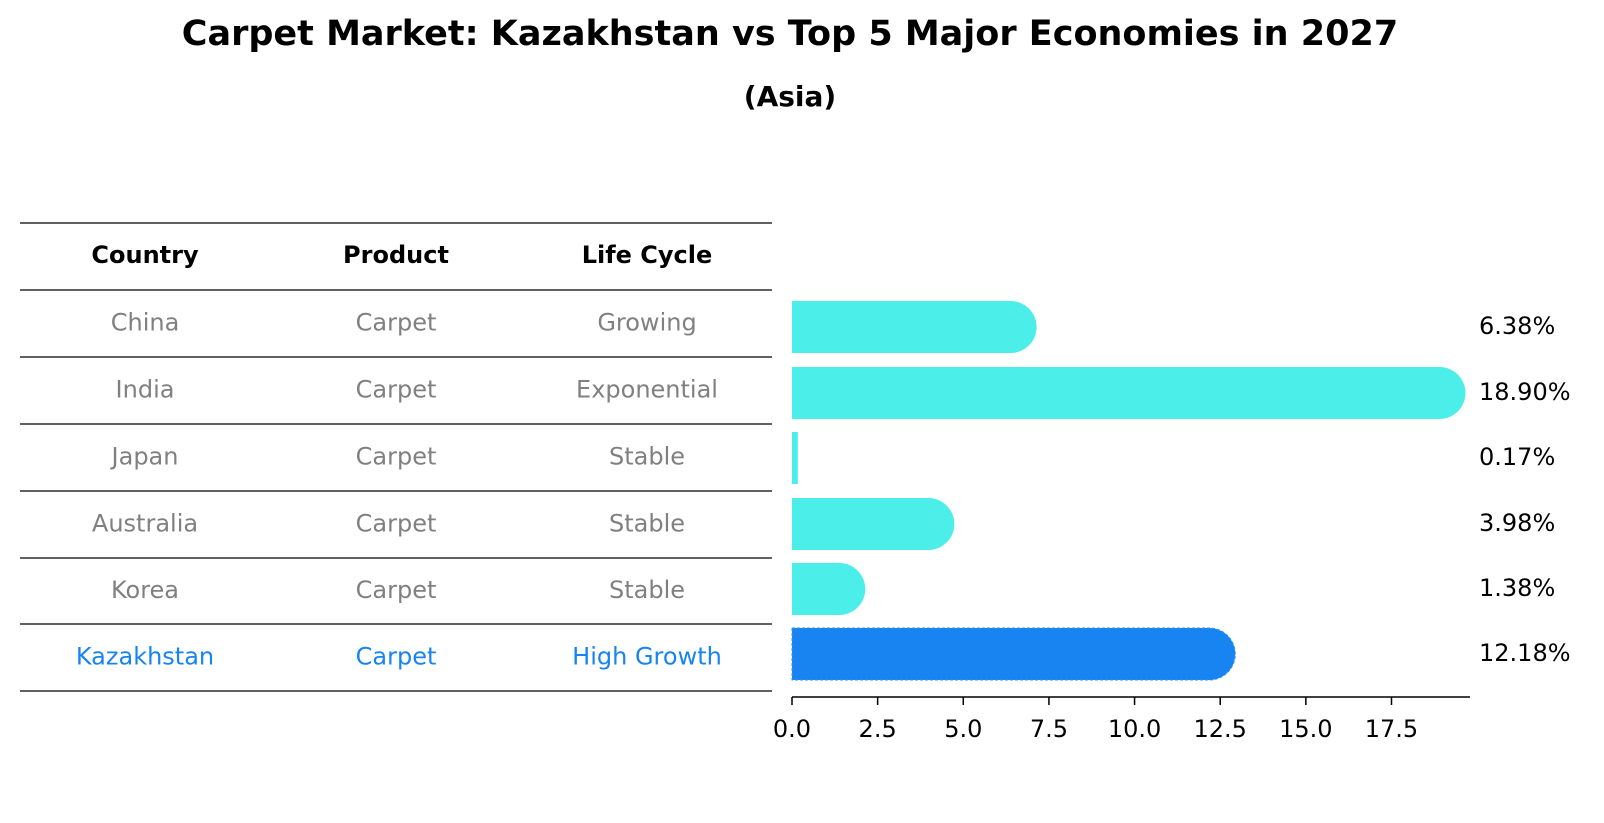 The image size is (1604, 823). What do you see at coordinates (1219, 729) in the screenshot?
I see `x-tick-label: 12.5` at bounding box center [1219, 729].